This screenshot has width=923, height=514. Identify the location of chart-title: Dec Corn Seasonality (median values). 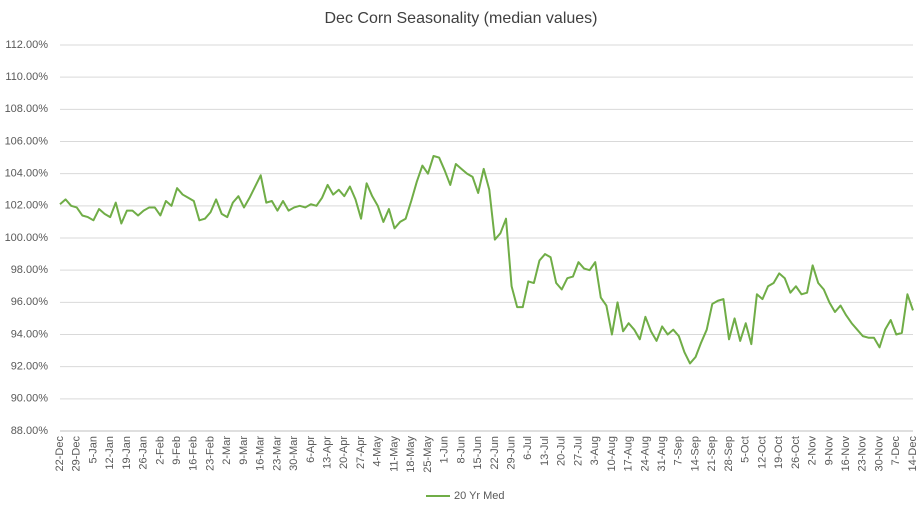
(460, 18).